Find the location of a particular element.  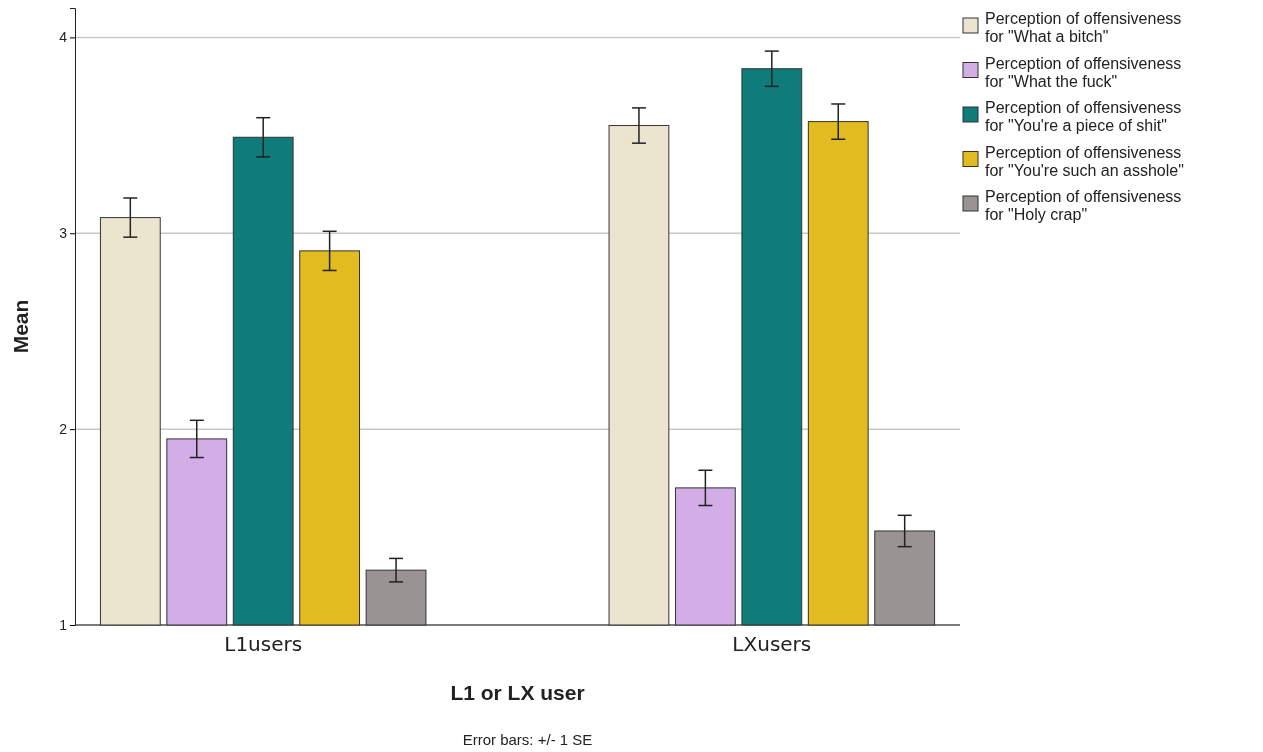

y-axis-title: Mean is located at coordinates (20, 326).